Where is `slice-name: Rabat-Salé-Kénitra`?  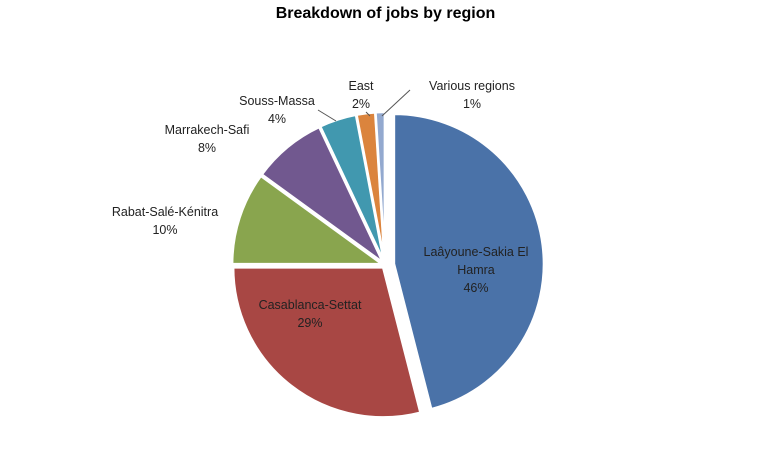
slice-name: Rabat-Salé-Kénitra is located at coordinates (165, 212).